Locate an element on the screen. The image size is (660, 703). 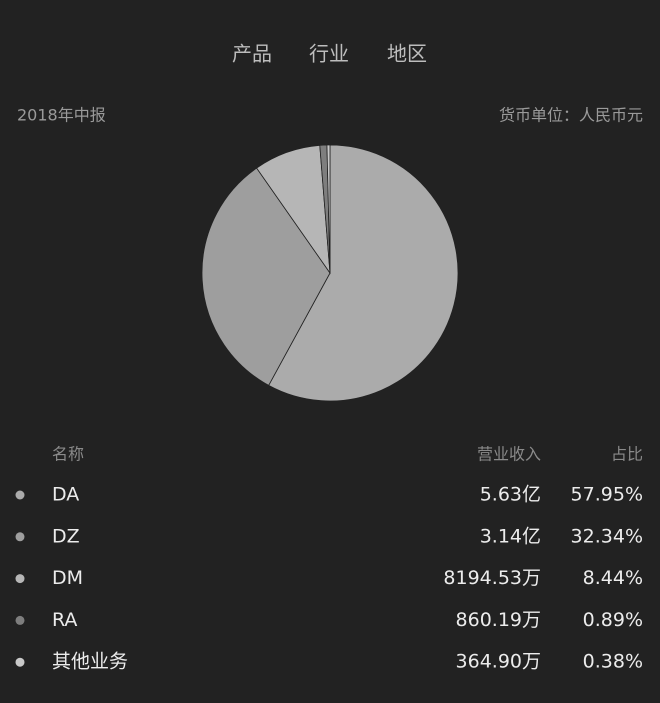
row-share: 8.44% is located at coordinates (613, 578).